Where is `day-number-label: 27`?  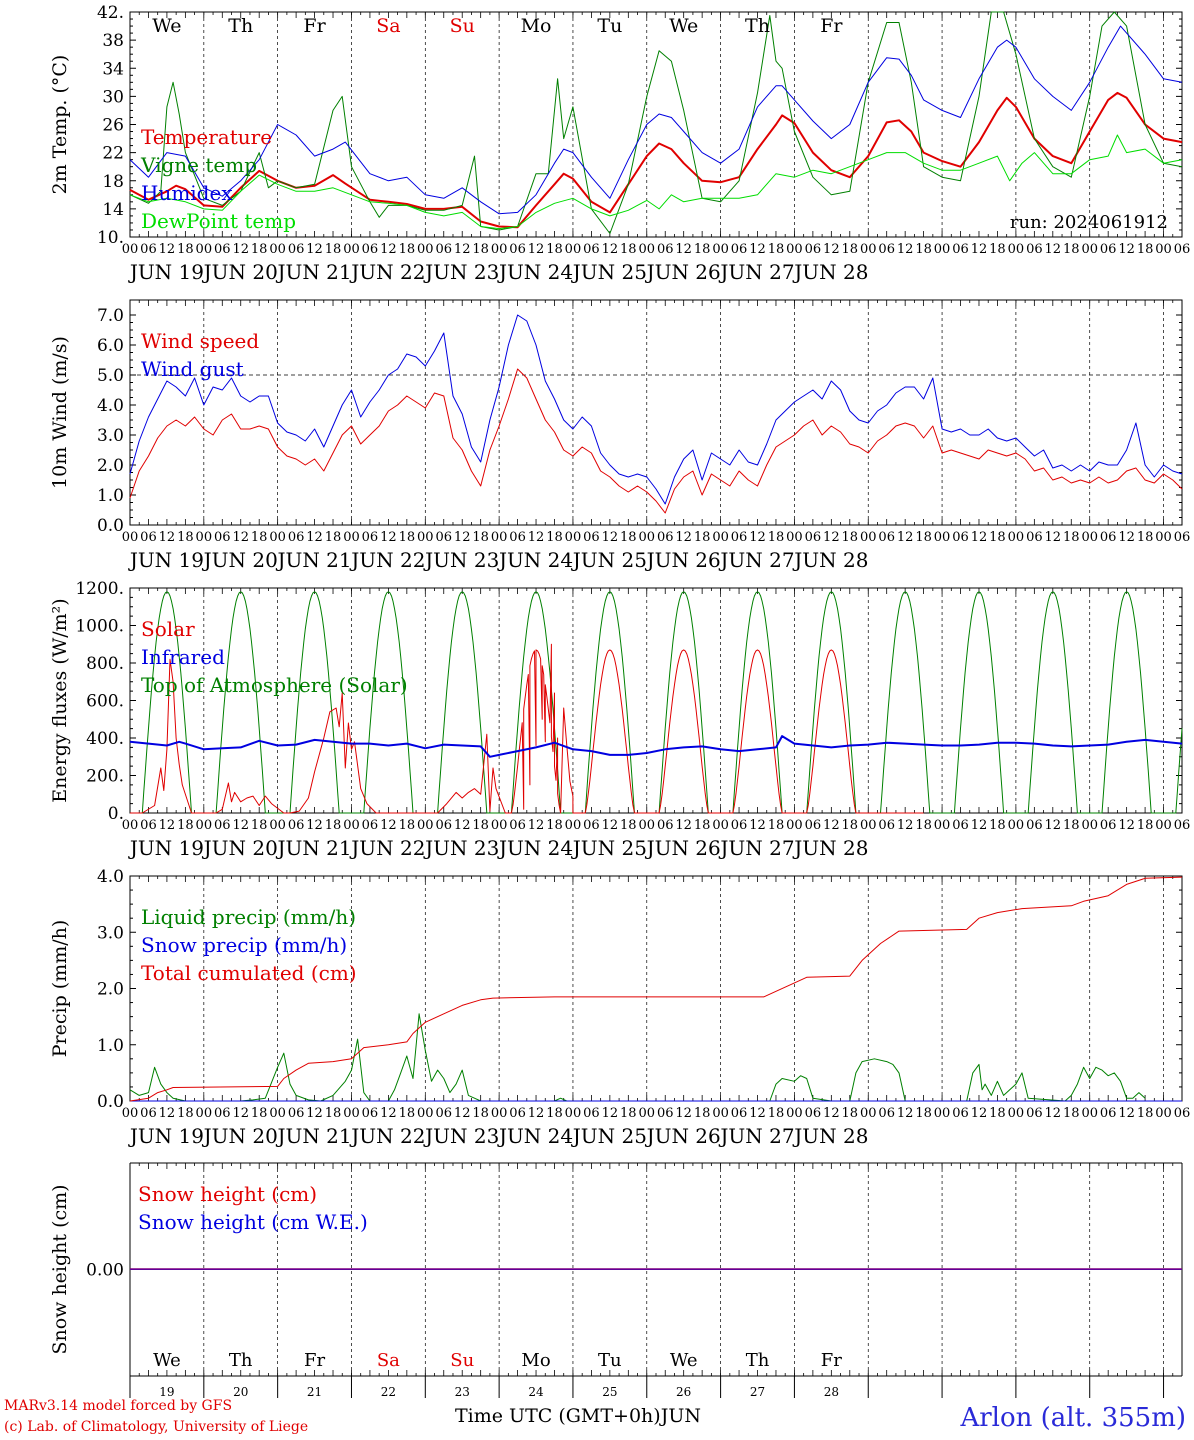
day-number-label: 27 is located at coordinates (757, 1392).